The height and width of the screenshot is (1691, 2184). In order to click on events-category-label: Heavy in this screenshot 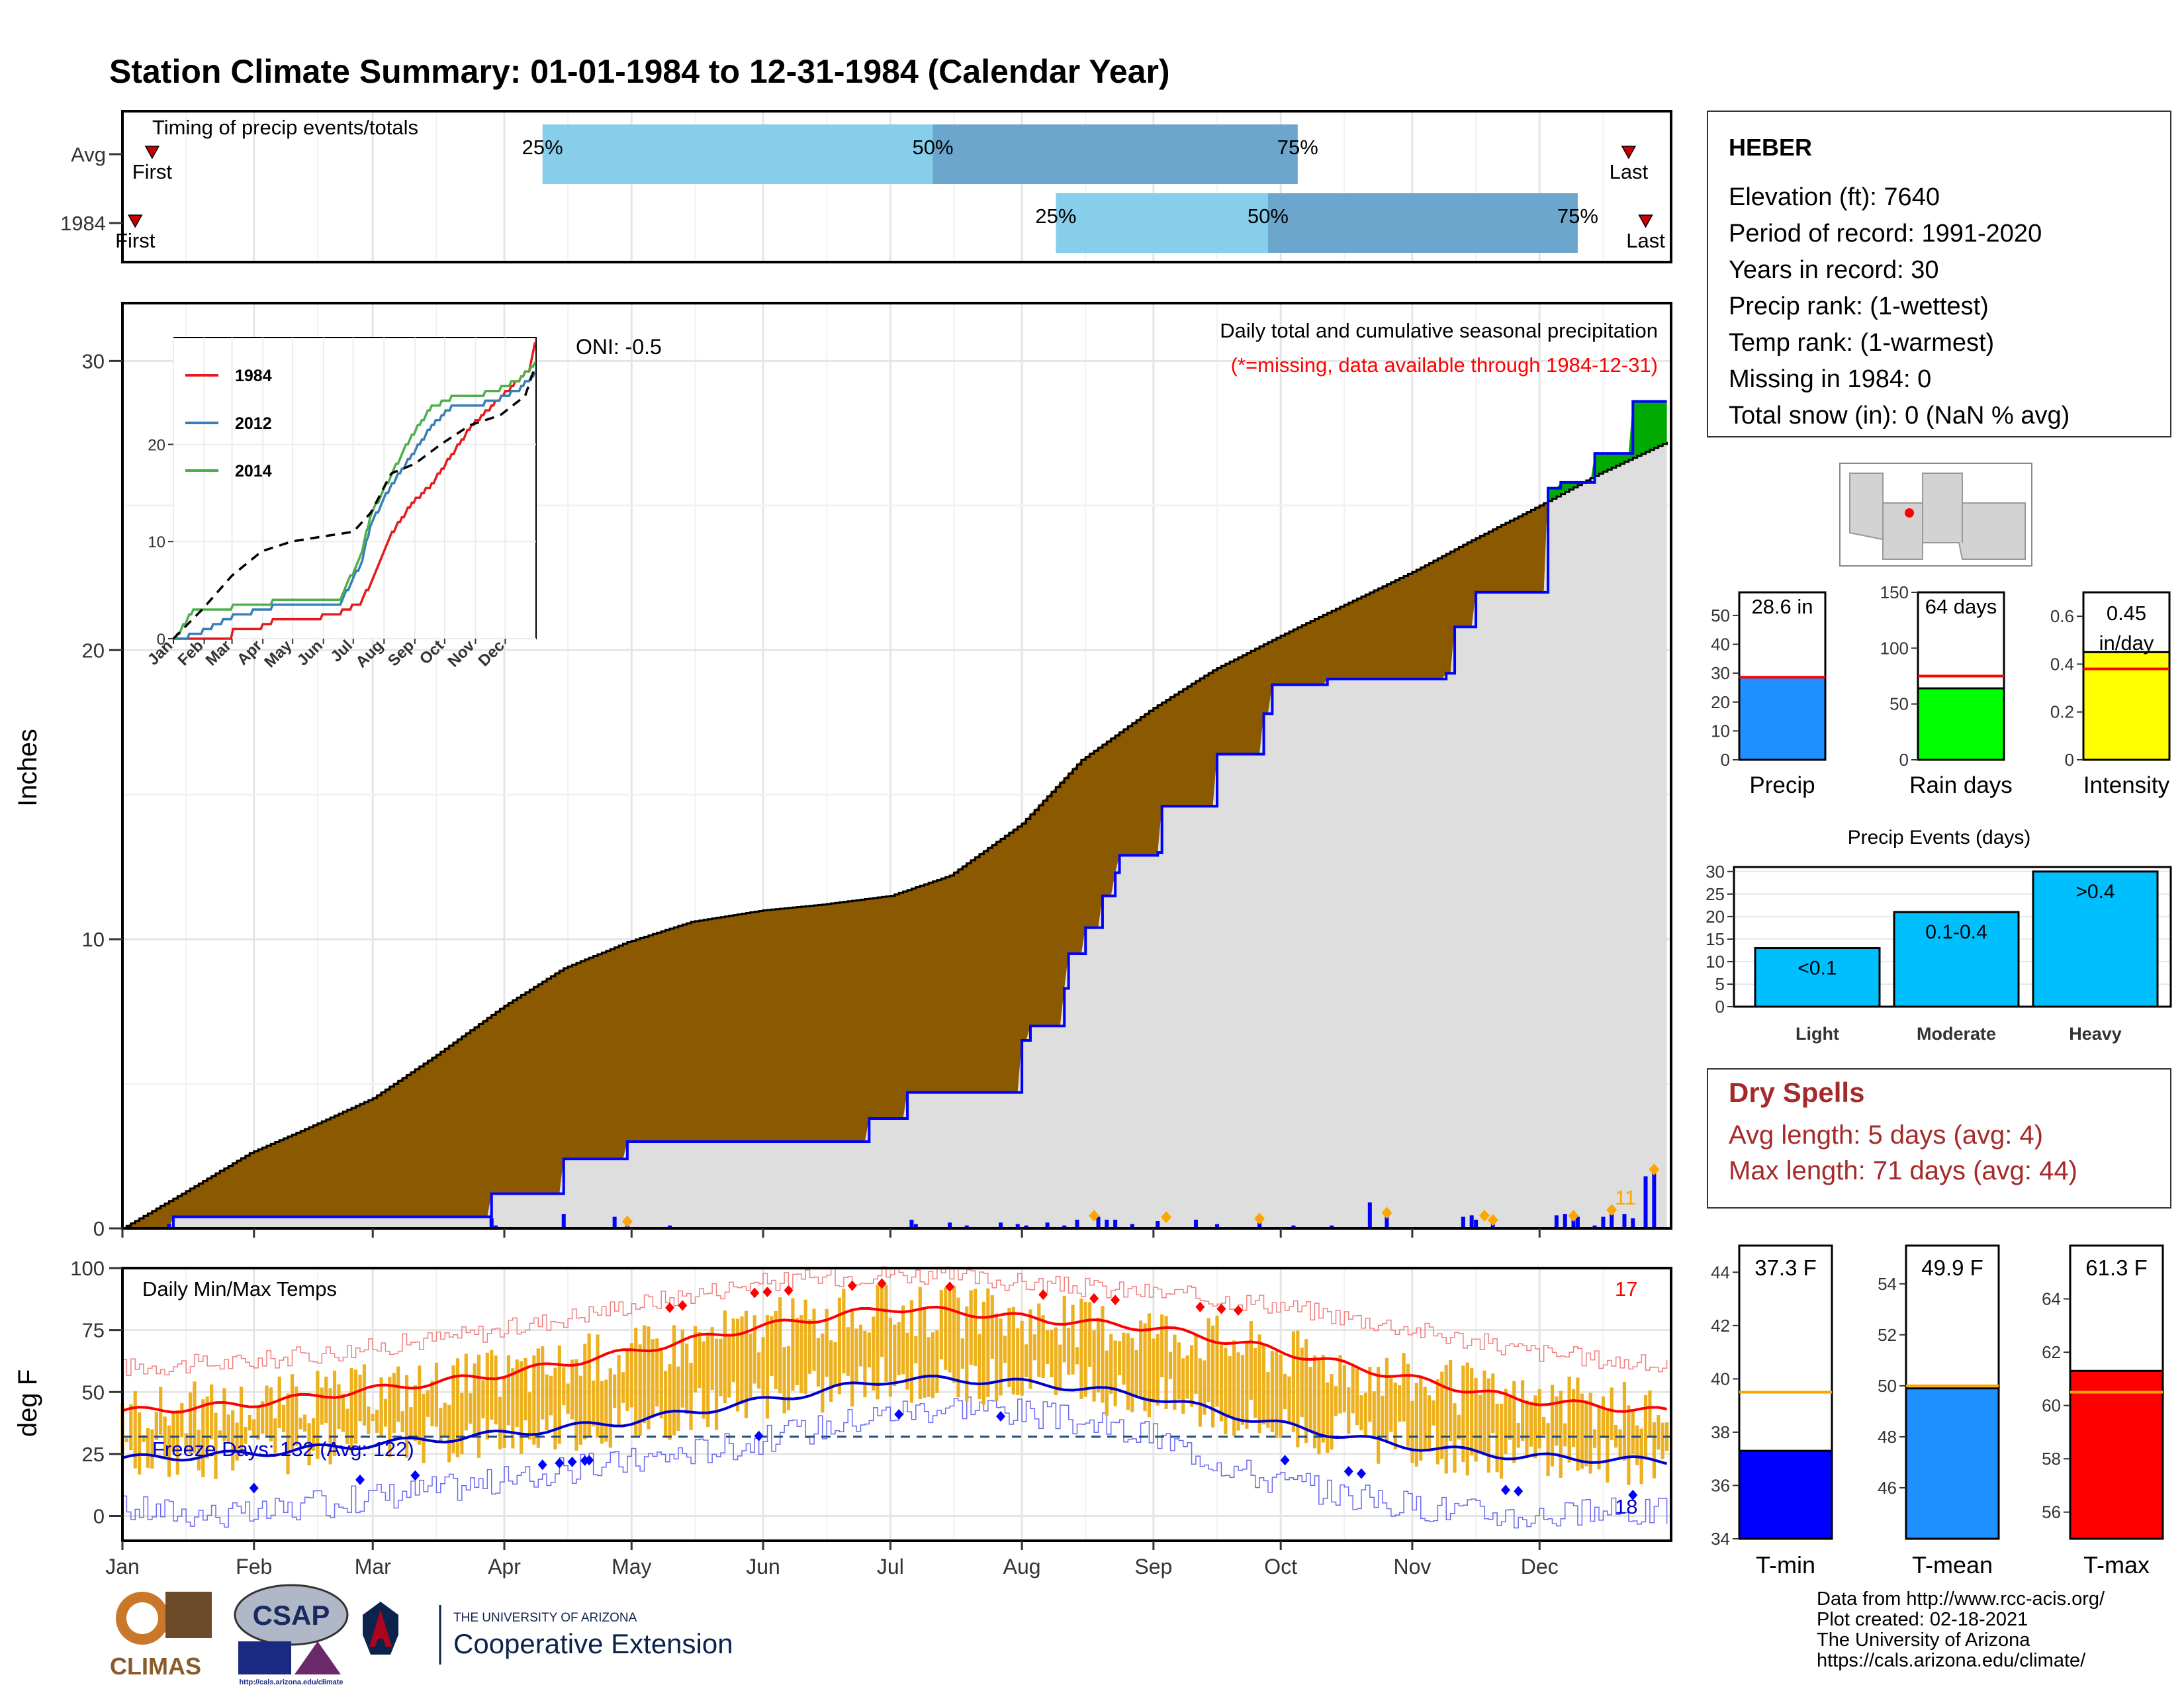, I will do `click(2095, 1034)`.